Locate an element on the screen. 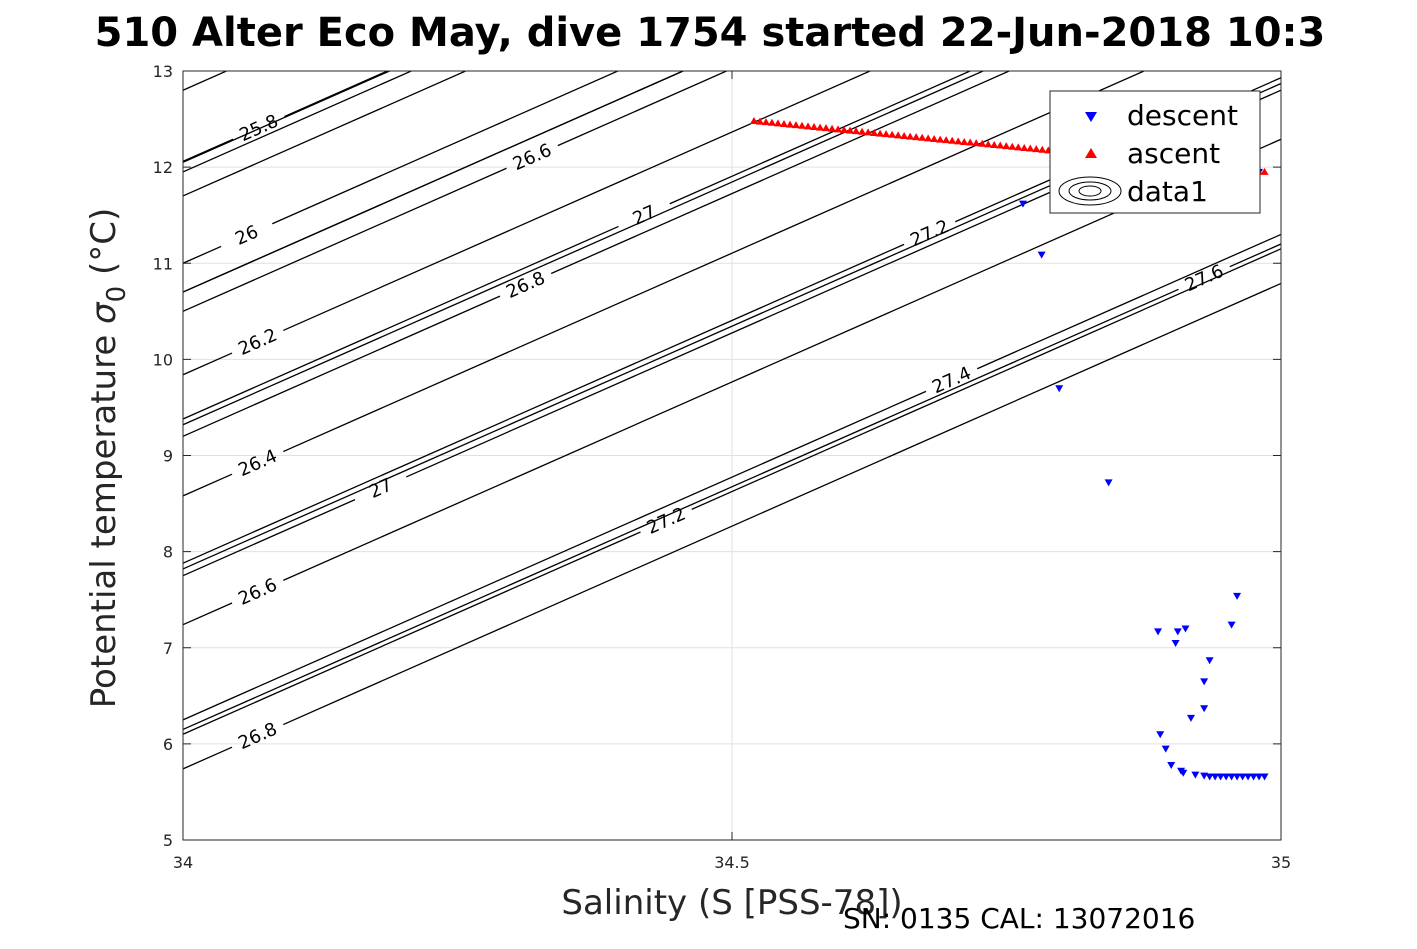  legend: descent ascent data1 is located at coordinates (1155, 152).